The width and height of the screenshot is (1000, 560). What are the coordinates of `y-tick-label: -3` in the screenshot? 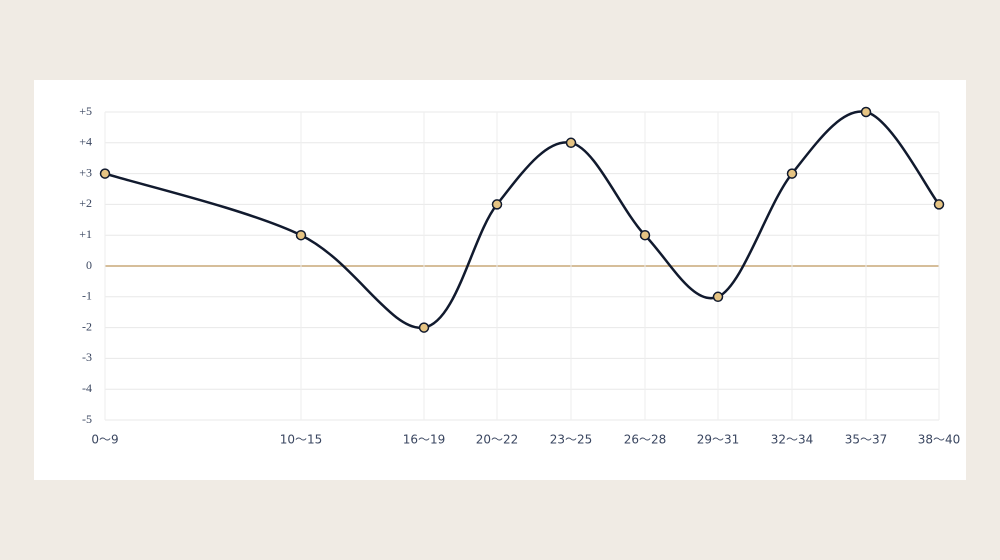 It's located at (87, 357).